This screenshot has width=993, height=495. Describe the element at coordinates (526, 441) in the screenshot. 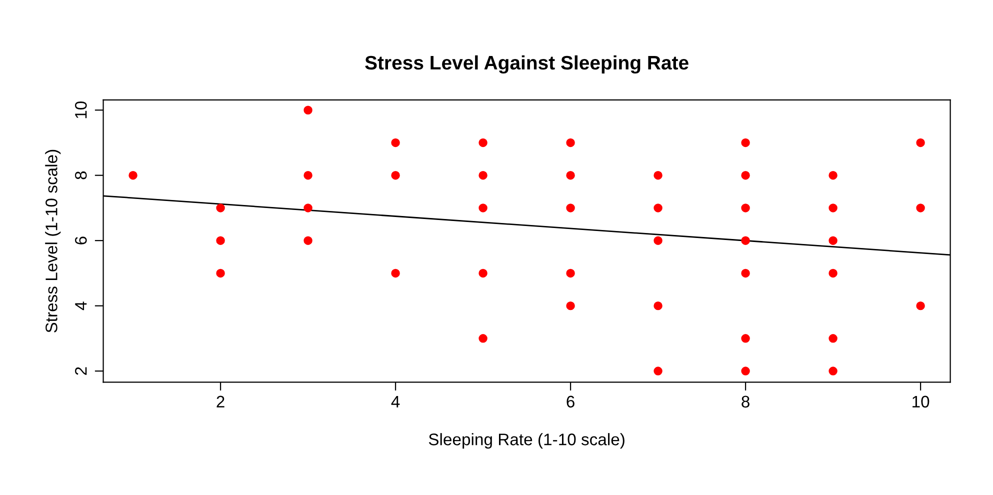

I see `x-axis-title: Sleeping Rate (1-10 scale)` at that location.